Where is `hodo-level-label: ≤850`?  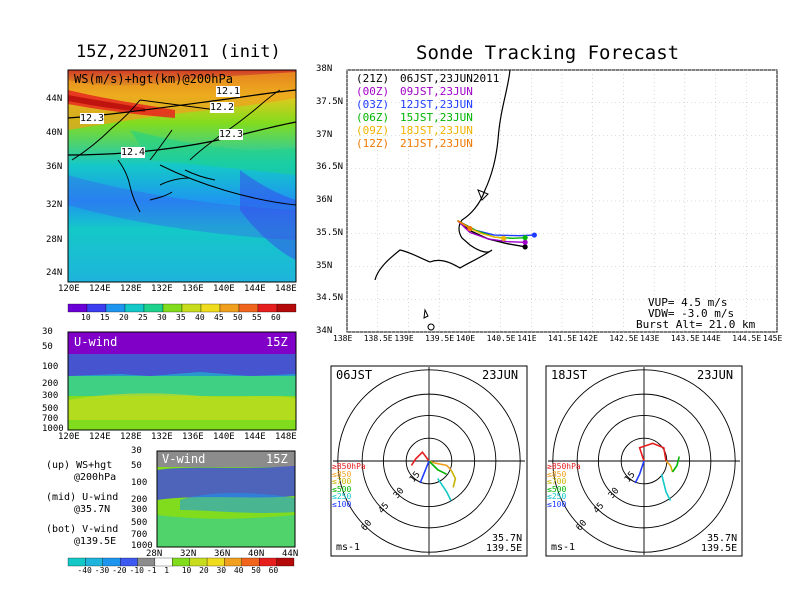 hodo-level-label: ≤850 is located at coordinates (557, 474).